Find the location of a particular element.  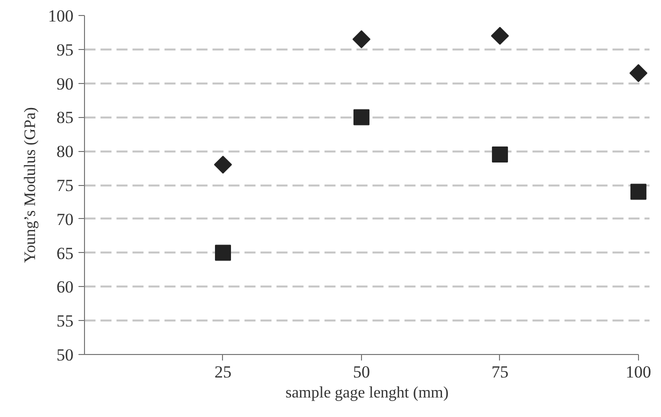

x-tick-label: 75 is located at coordinates (499, 372).